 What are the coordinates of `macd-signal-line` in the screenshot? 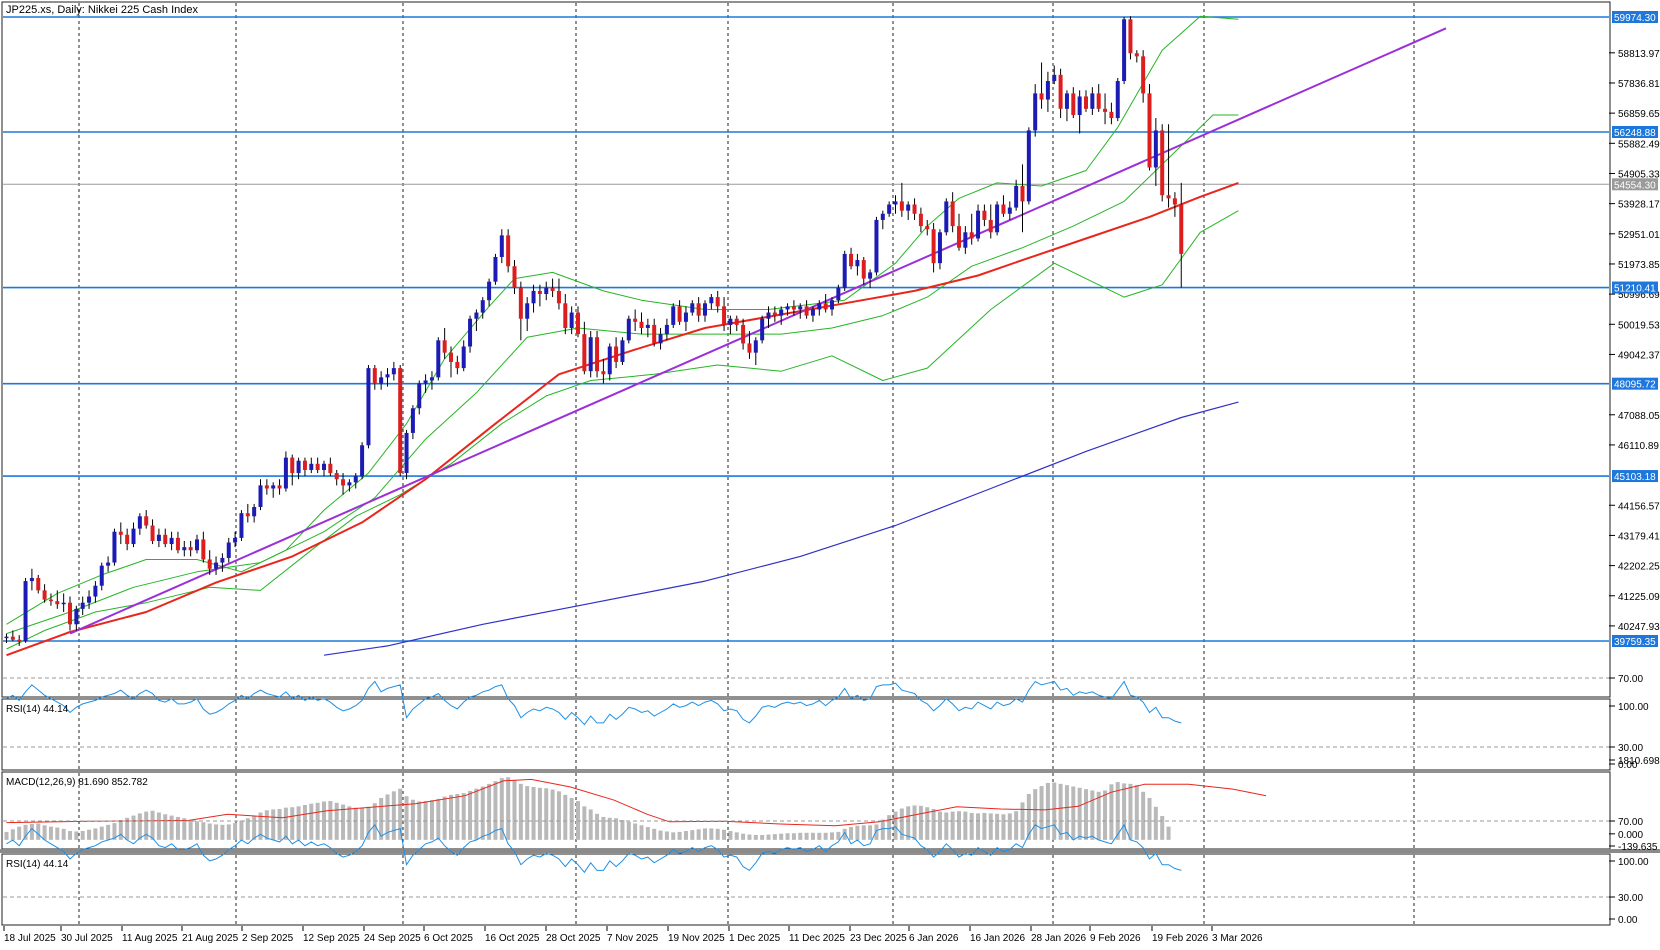 It's located at (636, 802).